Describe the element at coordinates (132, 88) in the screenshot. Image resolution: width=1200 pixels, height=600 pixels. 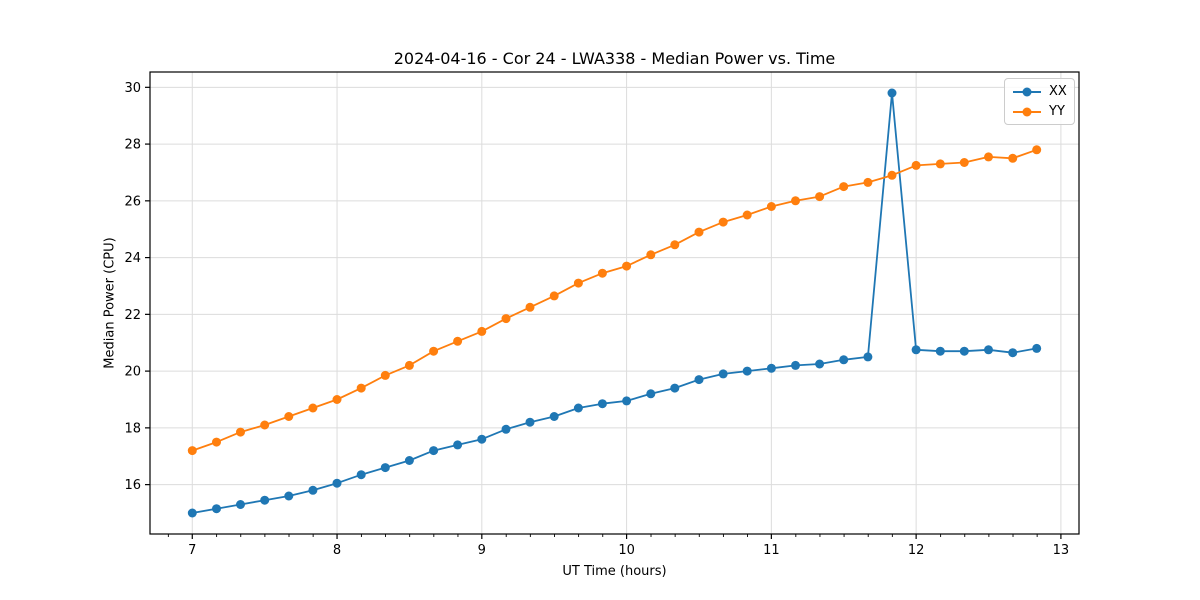
I see `y-tick-label: 30` at that location.